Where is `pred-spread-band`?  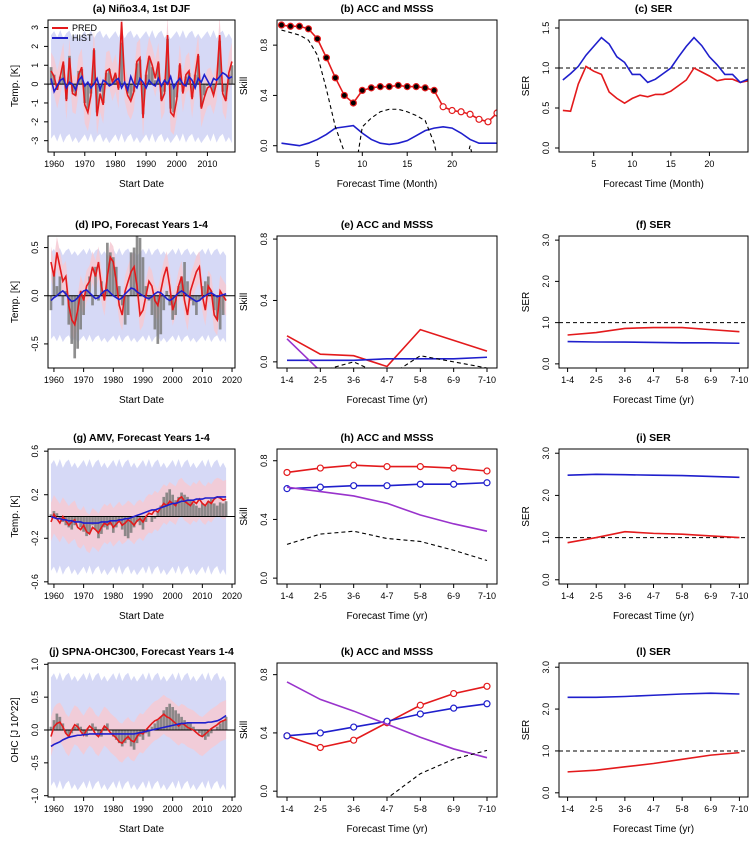 pred-spread-band is located at coordinates (138, 288).